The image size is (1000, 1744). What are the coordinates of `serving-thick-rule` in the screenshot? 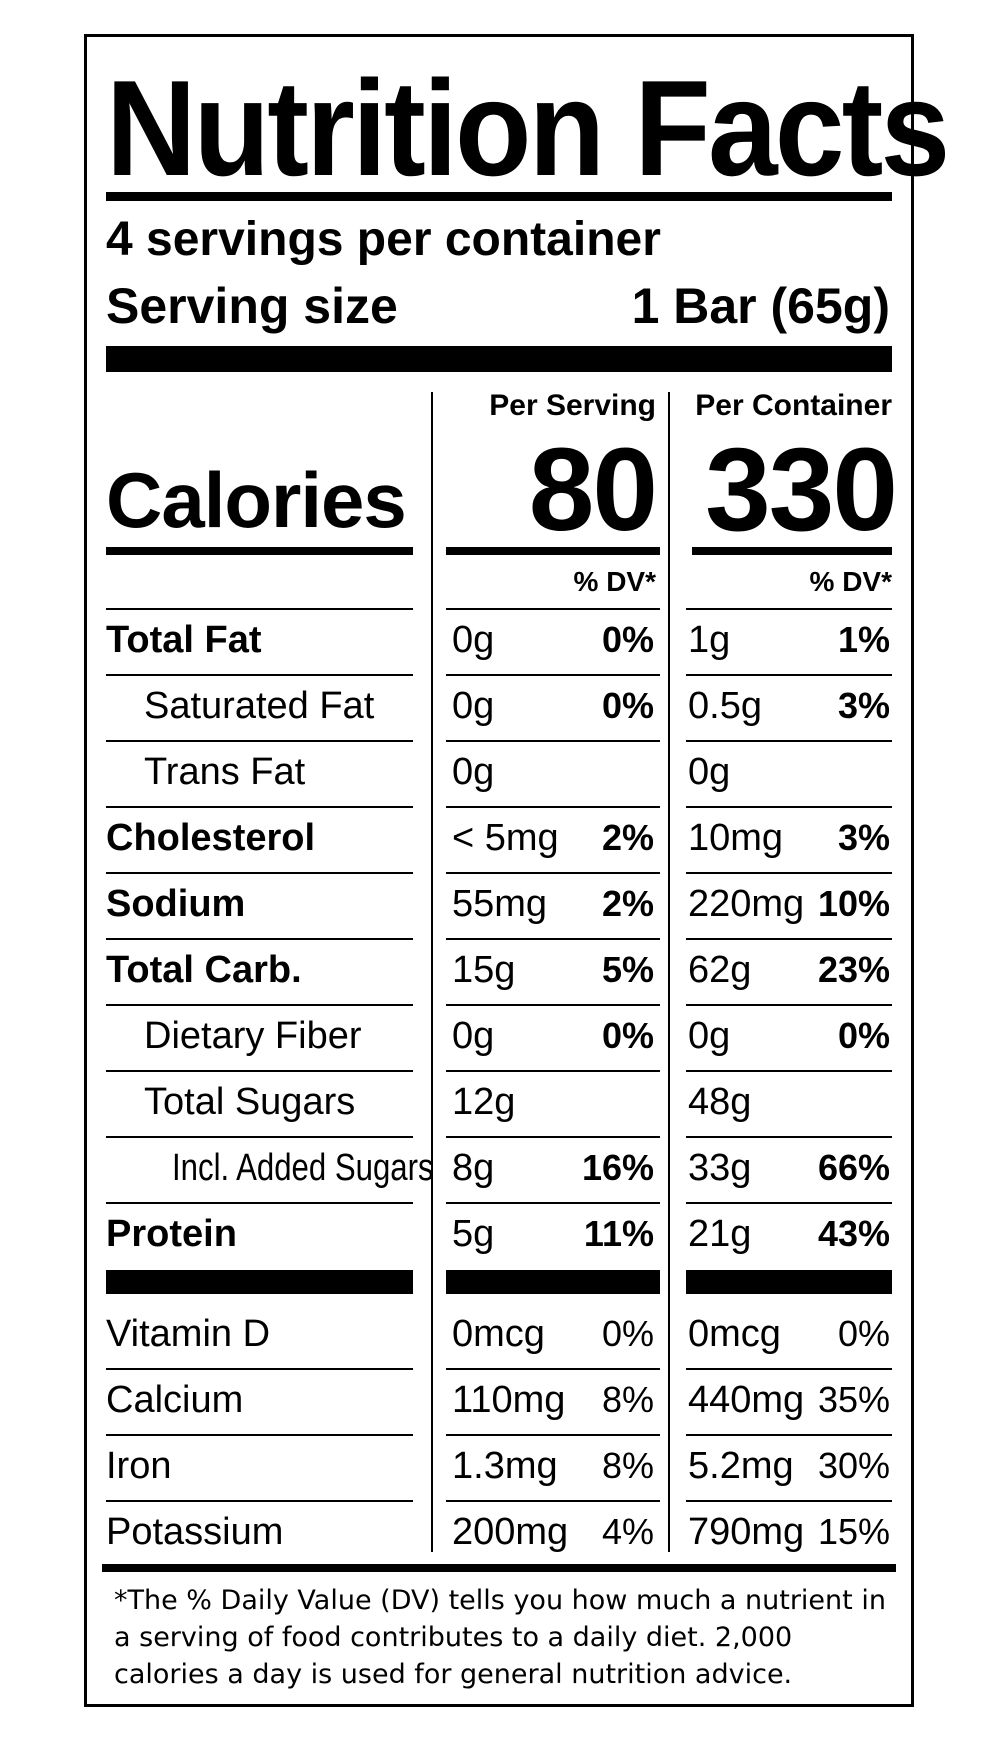 It's located at (499, 359).